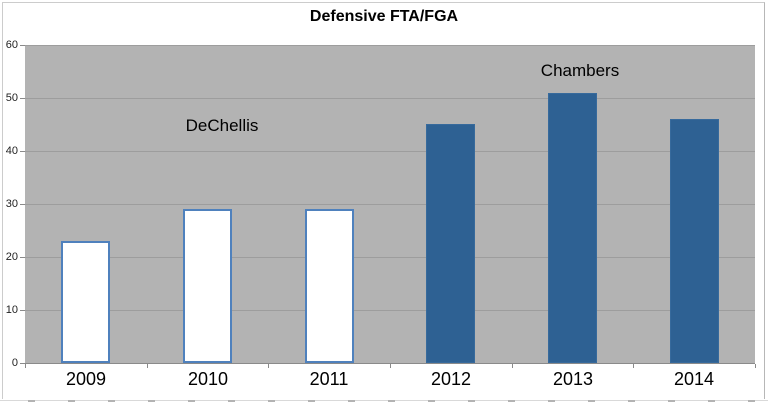  I want to click on bar-2012, so click(450, 243).